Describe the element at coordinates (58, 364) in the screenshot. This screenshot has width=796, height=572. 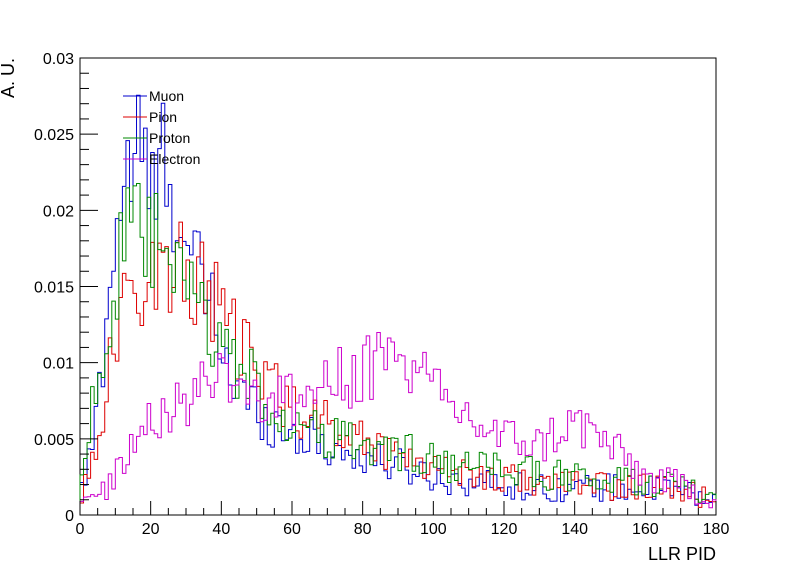
I see `y-tick-label: 0.01` at that location.